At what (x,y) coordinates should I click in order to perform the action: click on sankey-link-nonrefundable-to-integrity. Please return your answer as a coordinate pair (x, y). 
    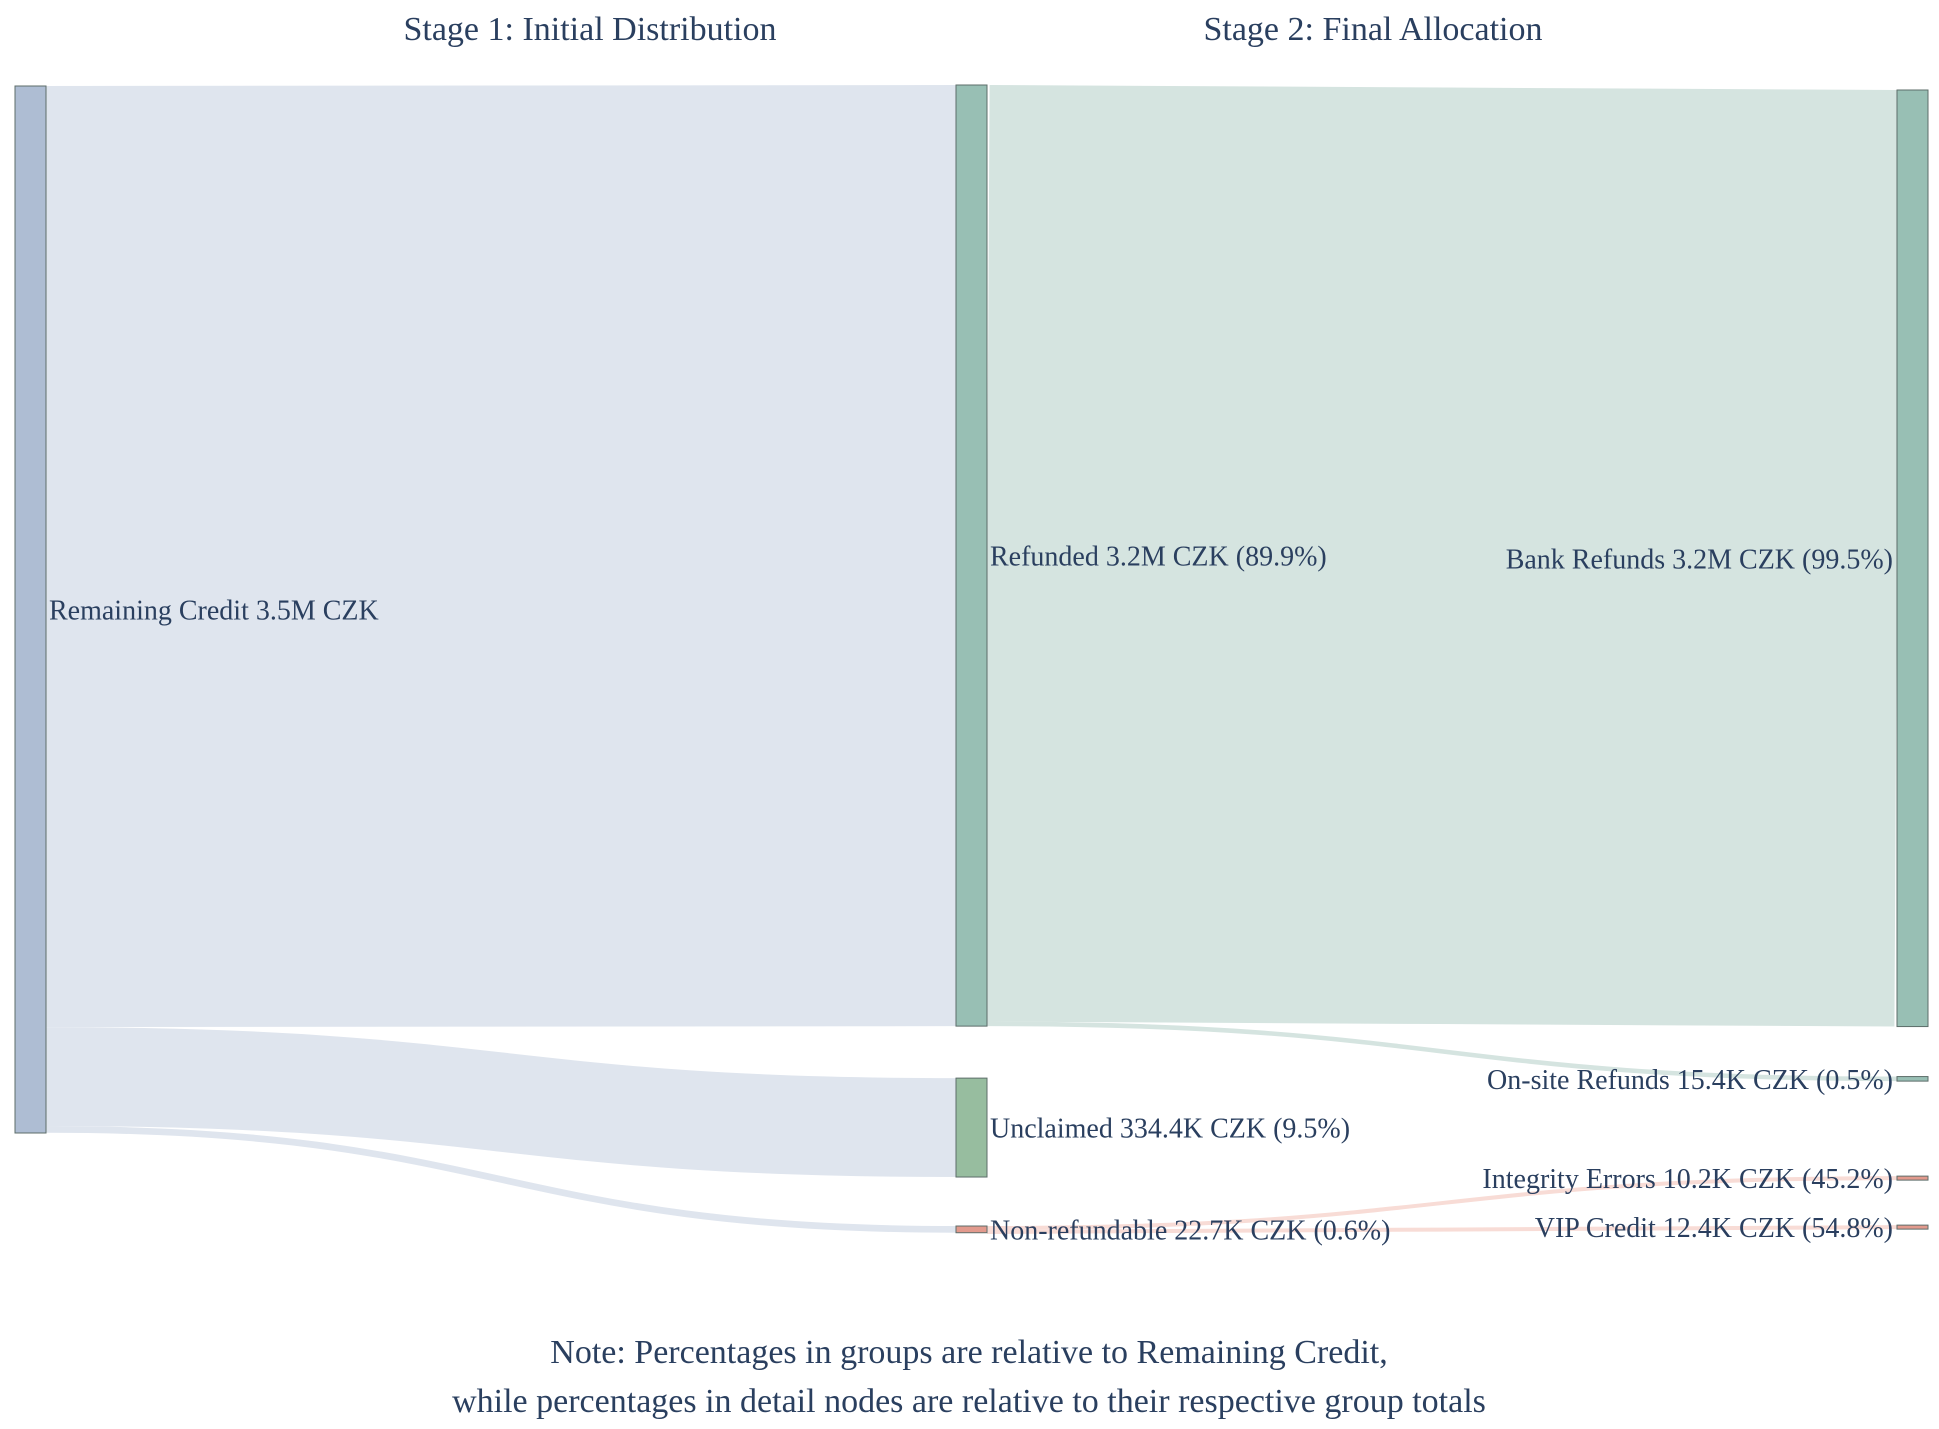
    Looking at the image, I should click on (1442, 1203).